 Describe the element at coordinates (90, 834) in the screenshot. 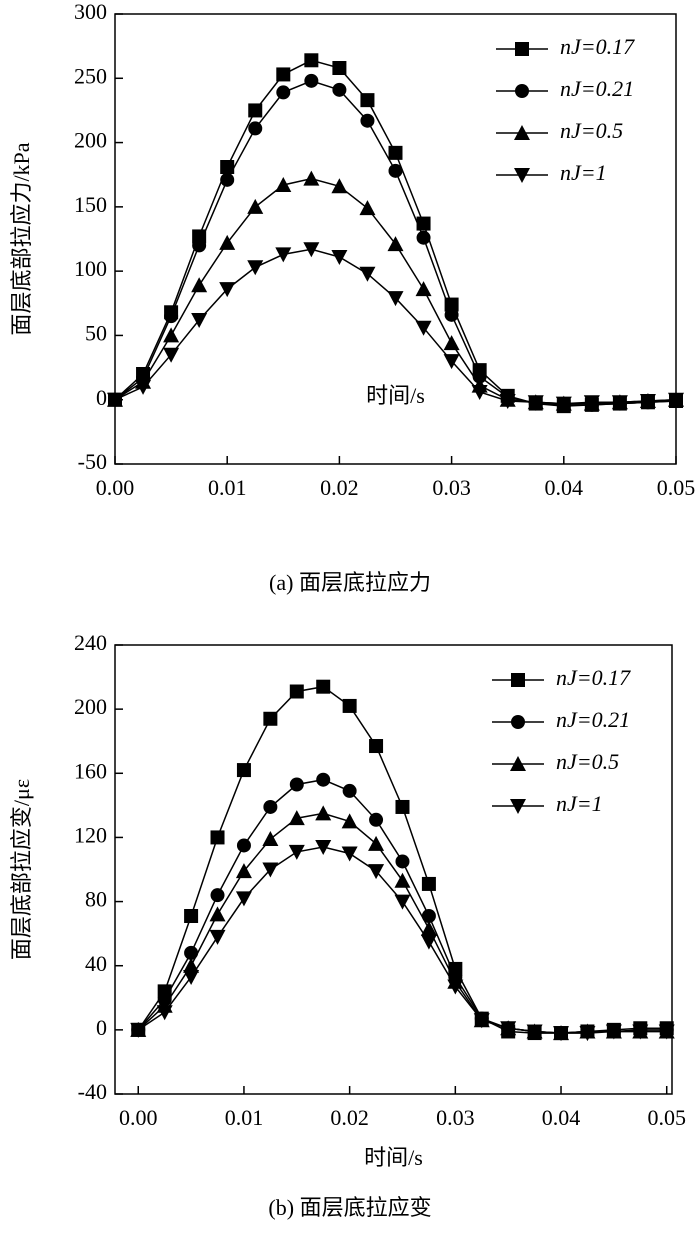

I see `y-tick-label: 120` at that location.